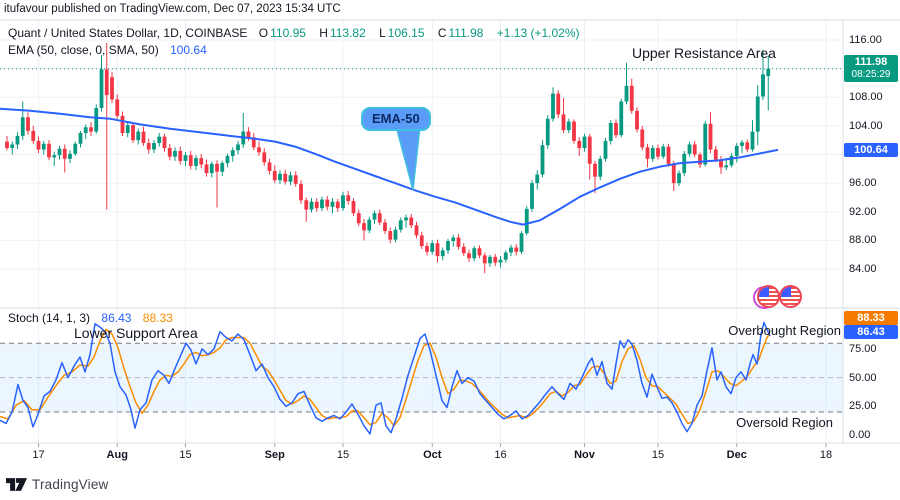 The width and height of the screenshot is (900, 500). What do you see at coordinates (70, 484) in the screenshot?
I see `tradingview-logo-text: TradingView` at bounding box center [70, 484].